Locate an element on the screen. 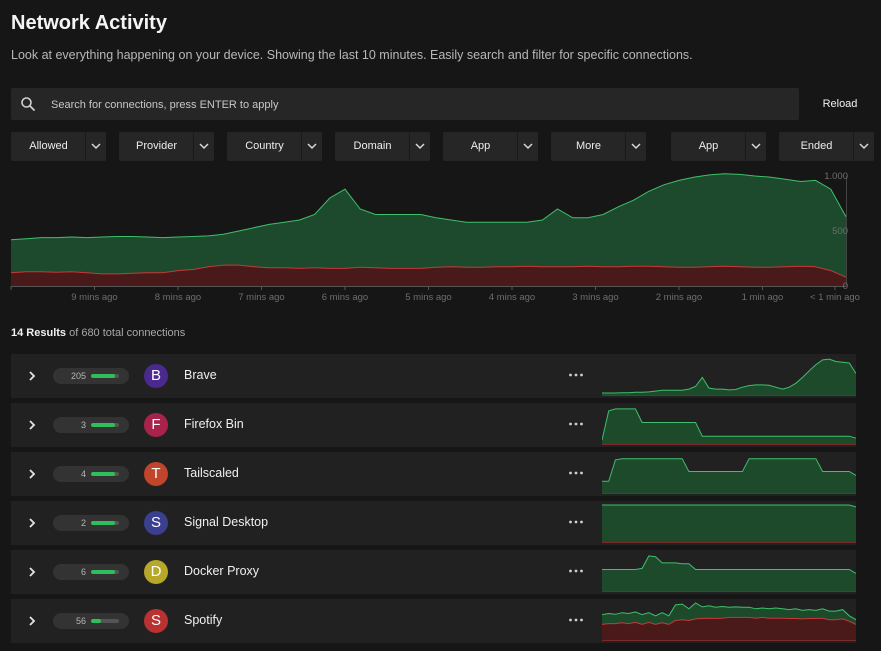 The width and height of the screenshot is (881, 651). sparkline-area-blocked is located at coordinates (729, 628).